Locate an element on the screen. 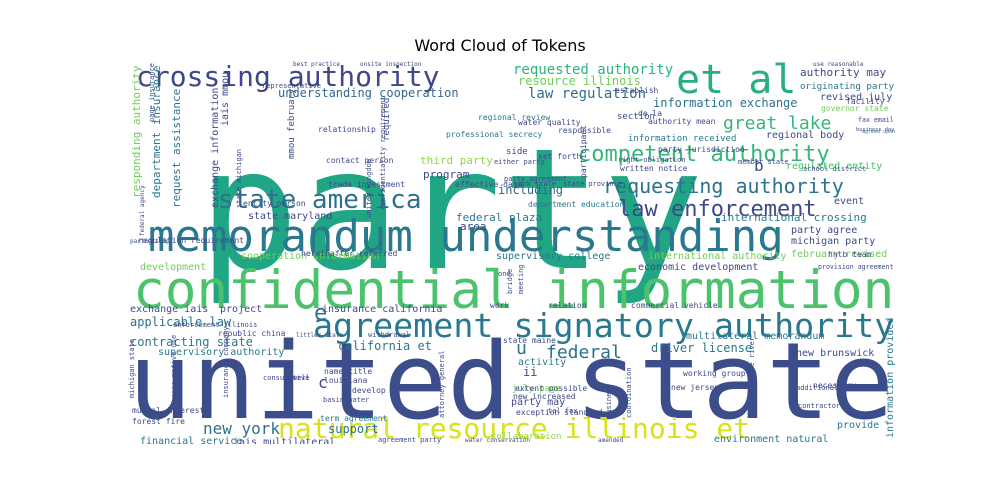 This screenshot has width=1000, height=500. word-new-jersey: new jersey is located at coordinates (695, 387).